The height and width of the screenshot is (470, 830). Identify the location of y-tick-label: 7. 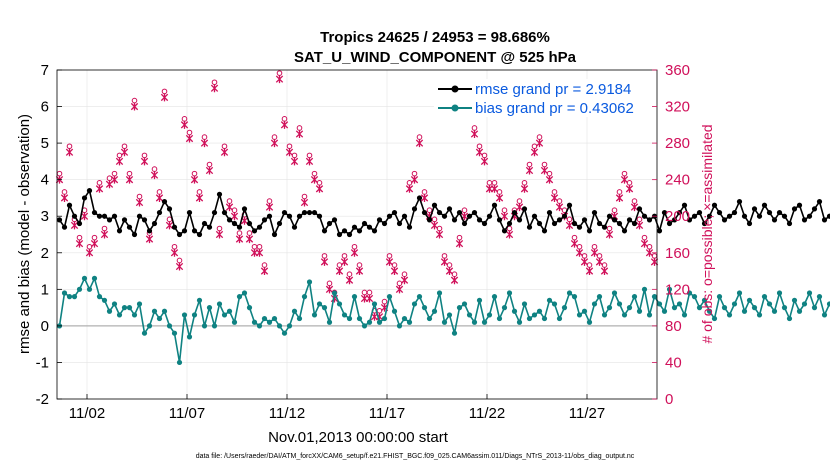
(45, 70).